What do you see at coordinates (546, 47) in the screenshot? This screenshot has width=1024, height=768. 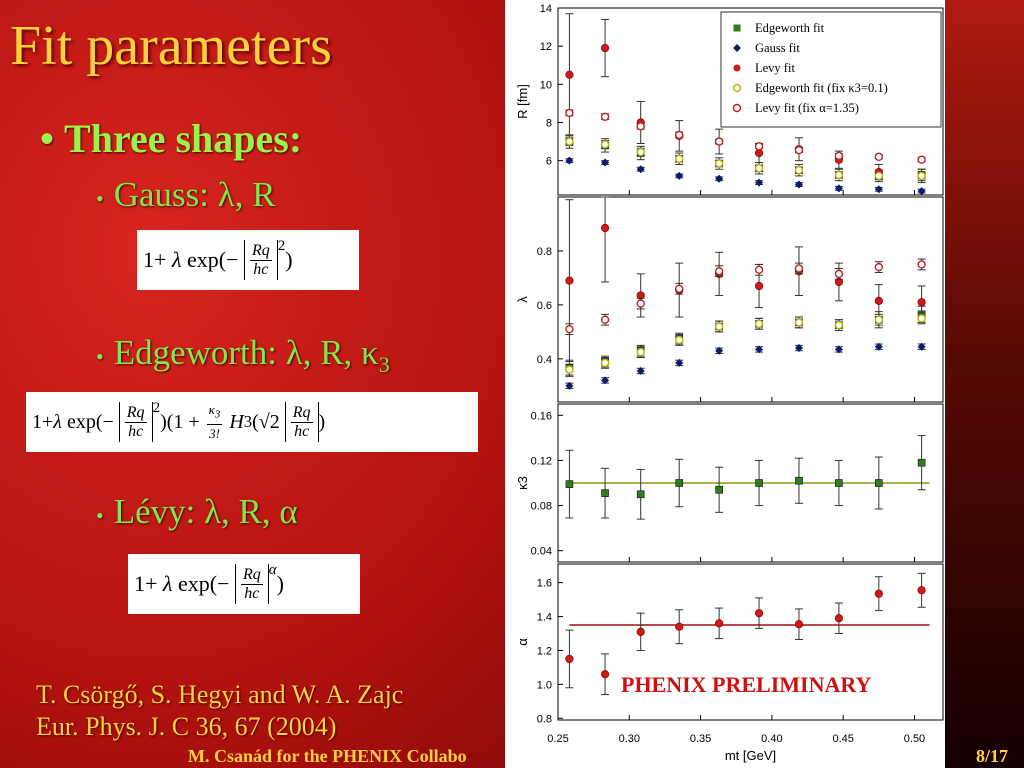 I see `y-tick-label: 12` at bounding box center [546, 47].